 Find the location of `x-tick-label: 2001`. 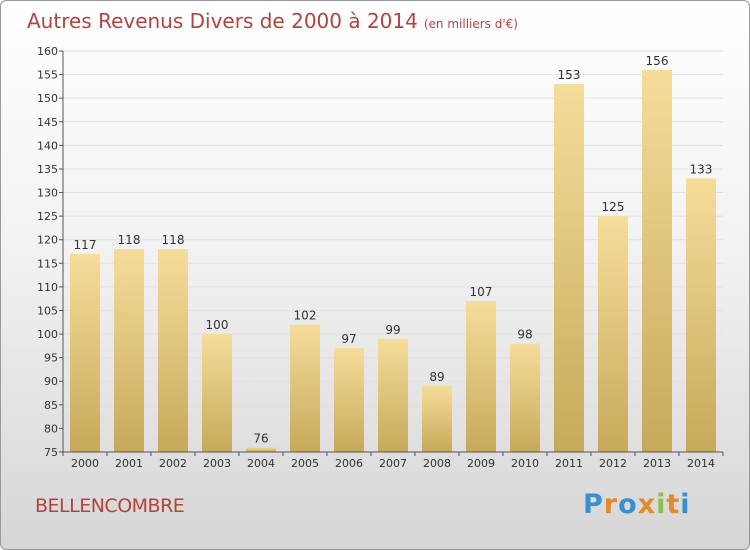

x-tick-label: 2001 is located at coordinates (129, 463).